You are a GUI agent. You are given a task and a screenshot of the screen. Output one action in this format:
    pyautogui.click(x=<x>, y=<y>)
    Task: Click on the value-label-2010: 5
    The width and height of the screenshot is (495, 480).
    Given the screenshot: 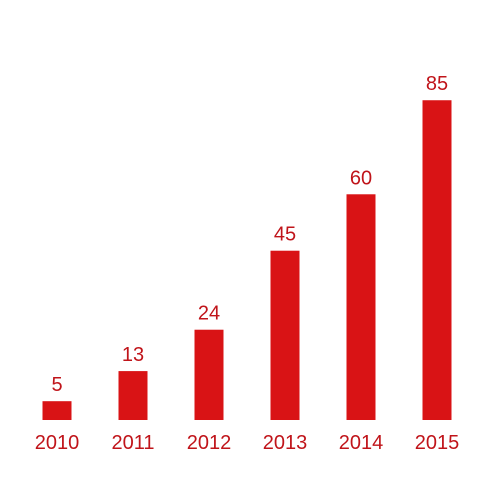 What is the action you would take?
    pyautogui.click(x=56, y=385)
    